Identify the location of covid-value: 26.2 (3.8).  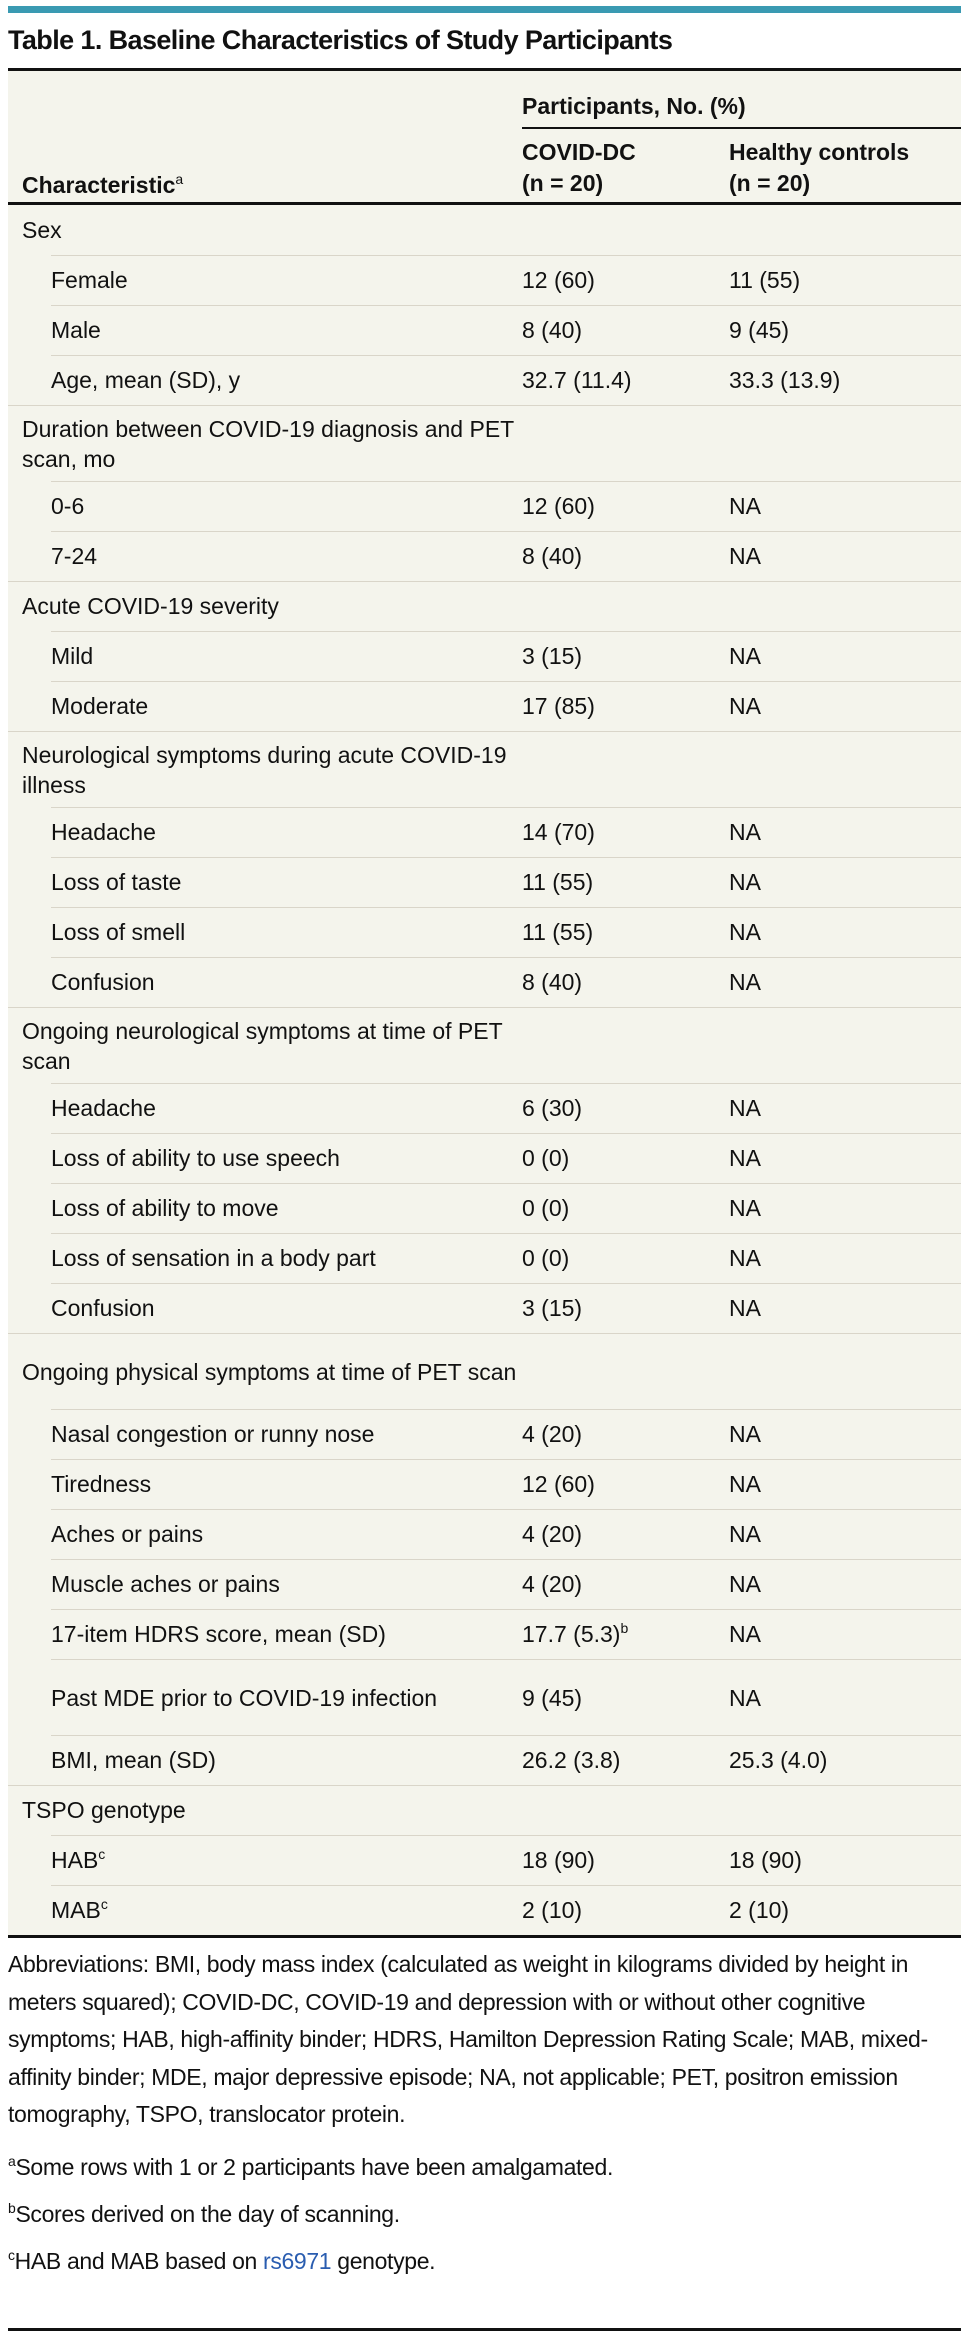
(625, 1760).